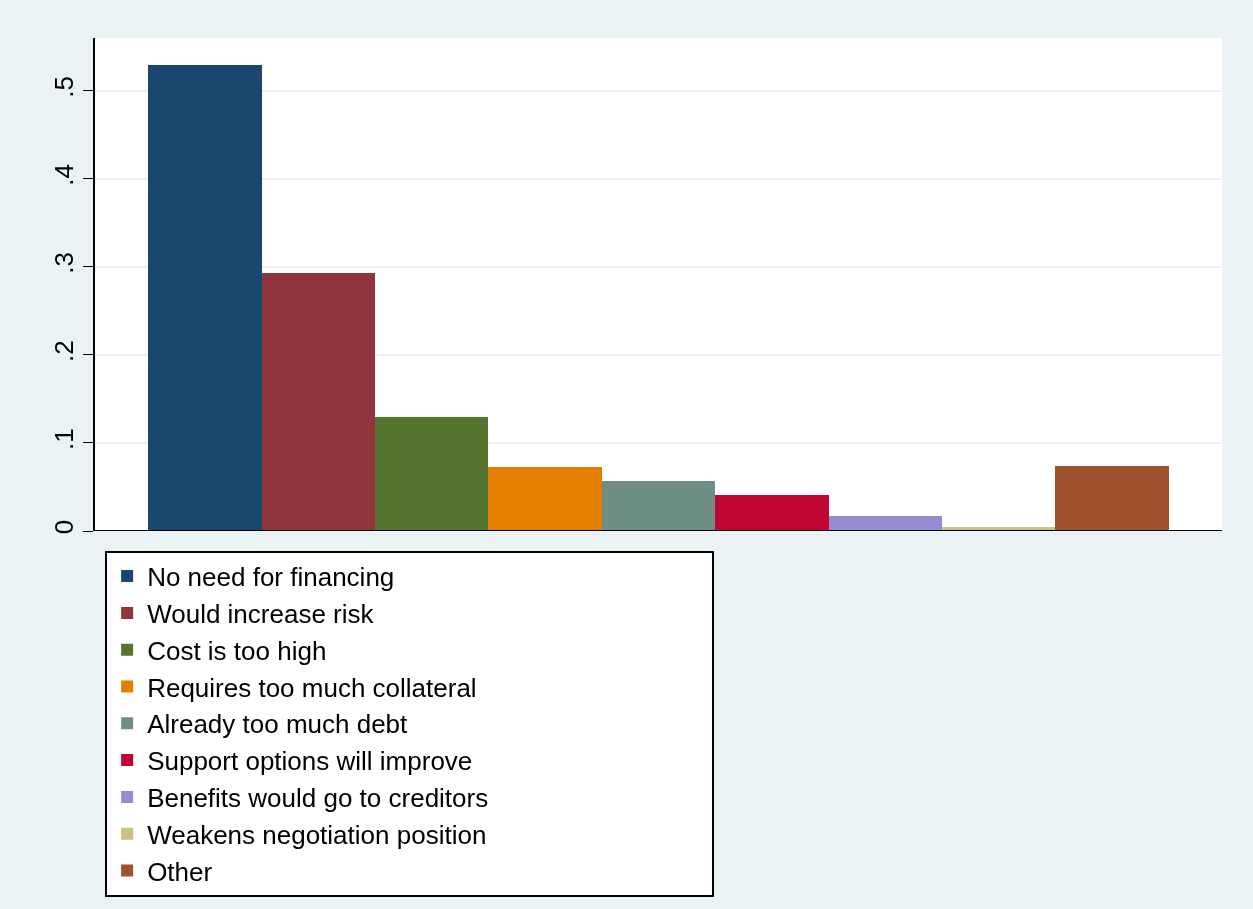 The height and width of the screenshot is (909, 1253). What do you see at coordinates (237, 650) in the screenshot?
I see `legend-label: Cost is too high` at bounding box center [237, 650].